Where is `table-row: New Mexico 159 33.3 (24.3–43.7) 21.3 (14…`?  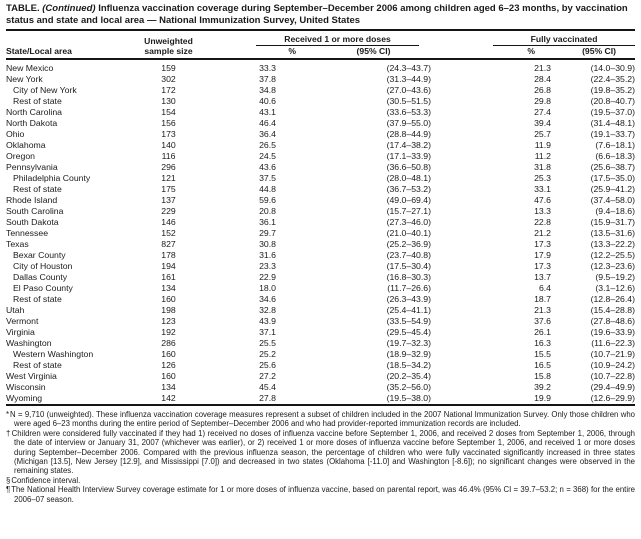 table-row: New Mexico 159 33.3 (24.3–43.7) 21.3 (14… is located at coordinates (320, 66).